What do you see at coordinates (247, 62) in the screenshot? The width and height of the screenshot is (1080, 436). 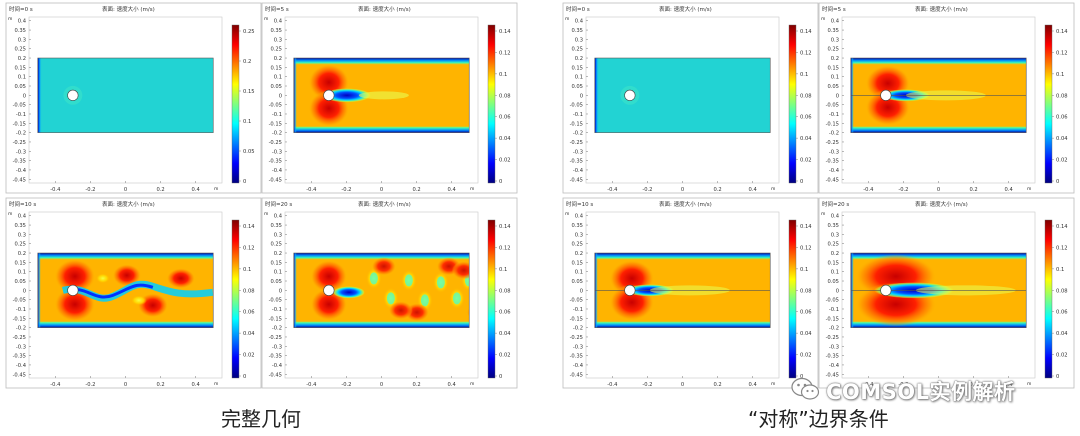 I see `colorbar-tick-label: 0.2` at bounding box center [247, 62].